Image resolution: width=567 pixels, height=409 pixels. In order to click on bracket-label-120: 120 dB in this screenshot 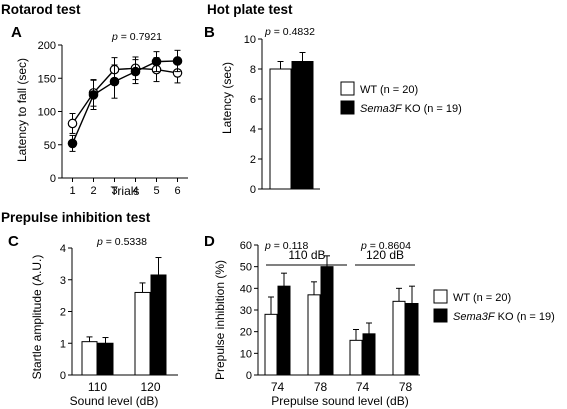, I will do `click(385, 255)`.